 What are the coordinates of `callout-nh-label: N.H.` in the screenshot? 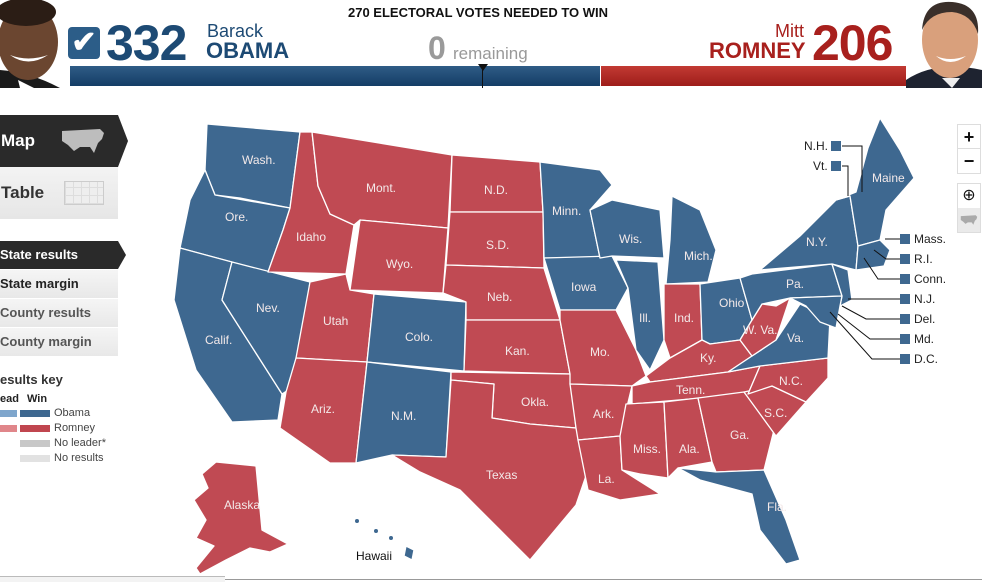 It's located at (816, 146).